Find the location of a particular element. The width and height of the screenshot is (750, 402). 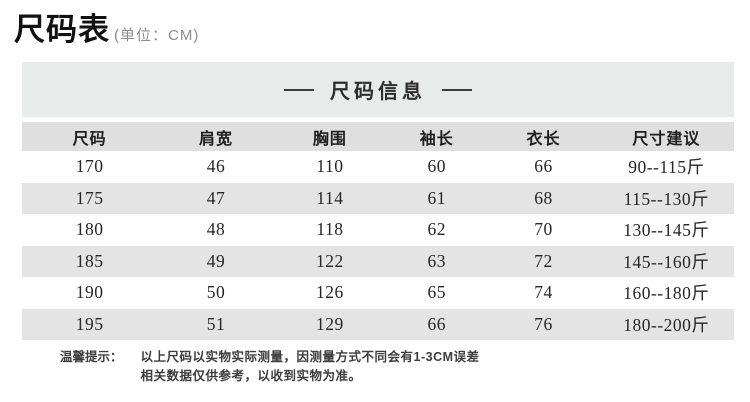

cell-length: 68 is located at coordinates (543, 197).